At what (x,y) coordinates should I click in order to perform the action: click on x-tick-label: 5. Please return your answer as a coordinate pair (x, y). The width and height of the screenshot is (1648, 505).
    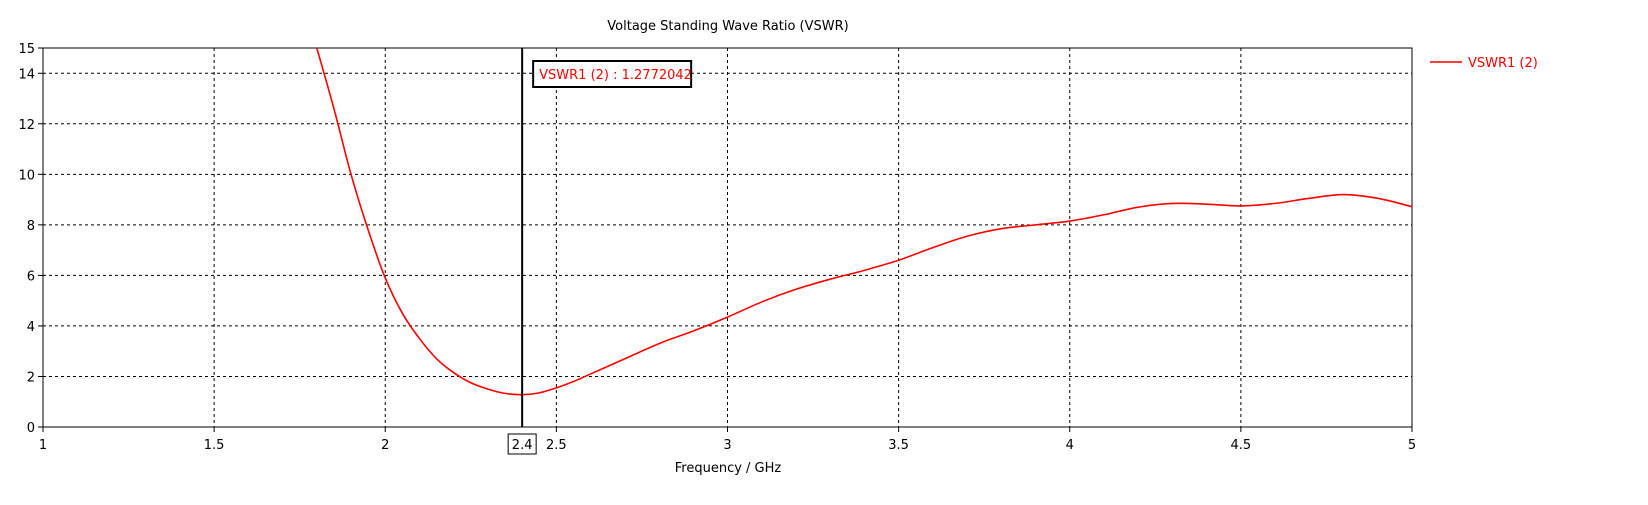
    Looking at the image, I should click on (1412, 445).